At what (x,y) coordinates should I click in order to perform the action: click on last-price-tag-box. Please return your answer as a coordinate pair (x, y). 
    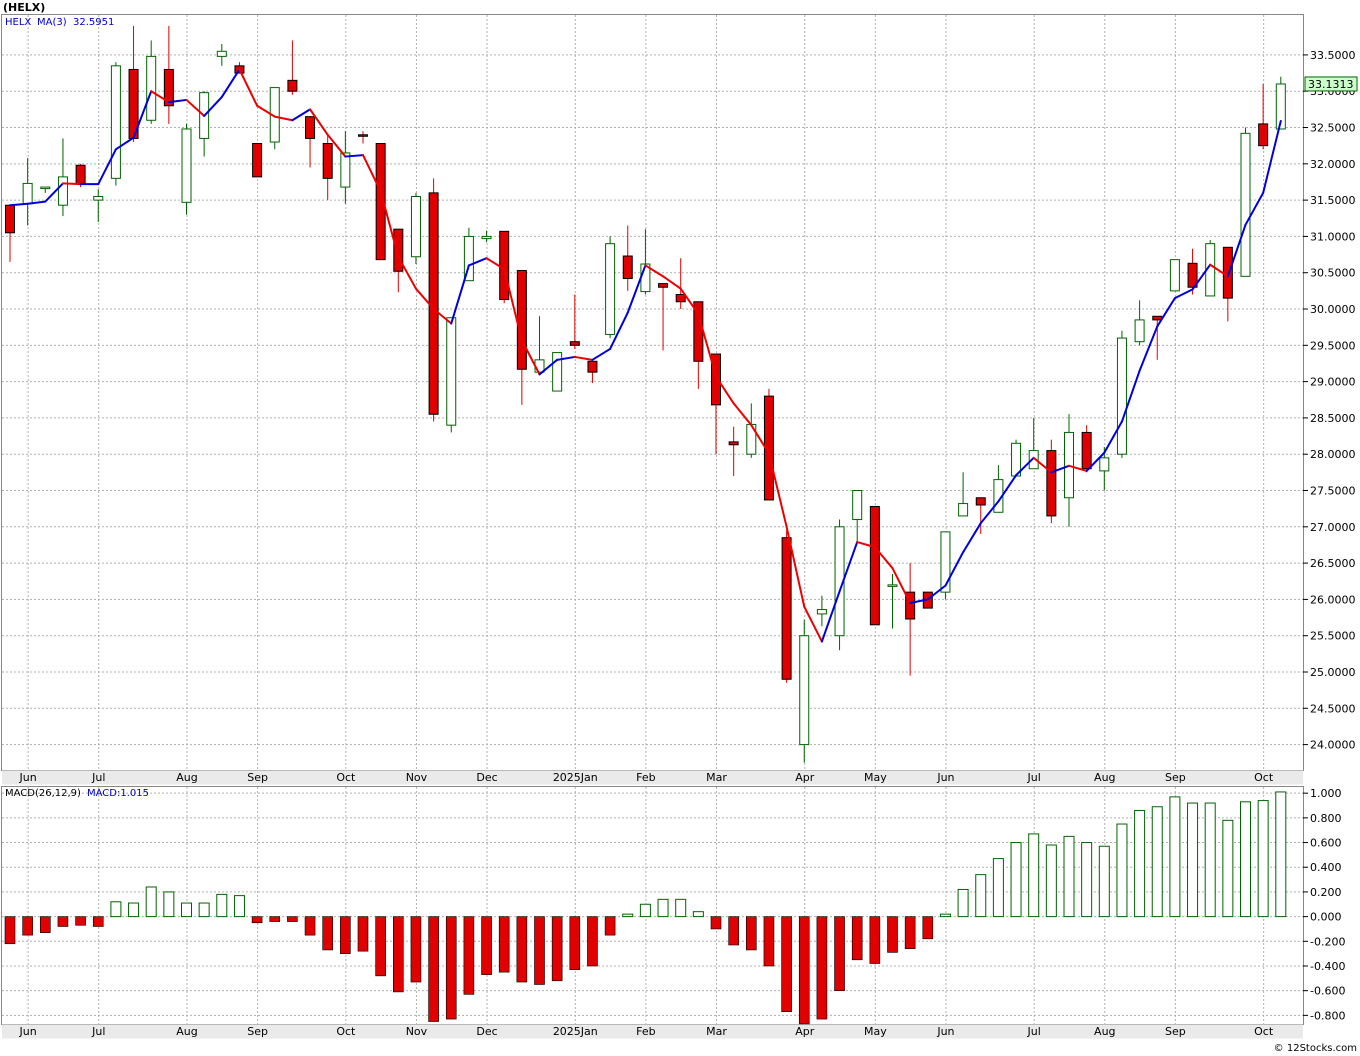
    Looking at the image, I should click on (1331, 84).